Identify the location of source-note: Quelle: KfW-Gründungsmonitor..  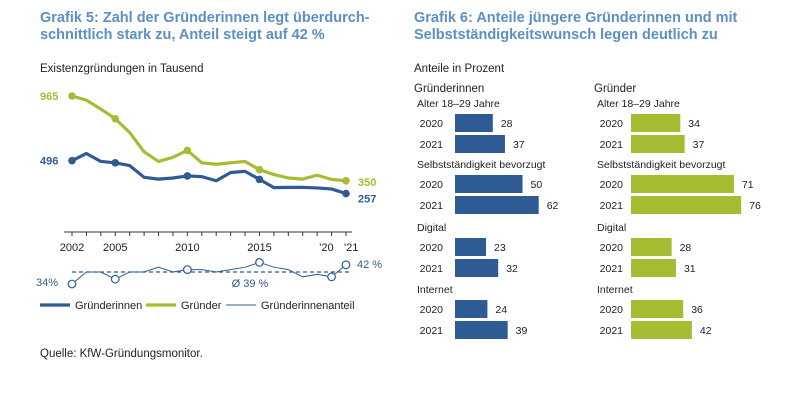
(121, 354).